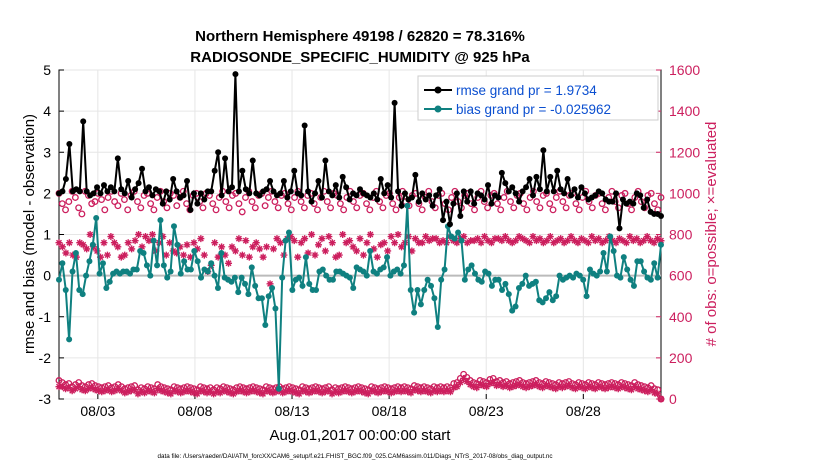 This screenshot has height=470, width=830. Describe the element at coordinates (194, 411) in the screenshot. I see `x-tick-label: 08/08` at that location.